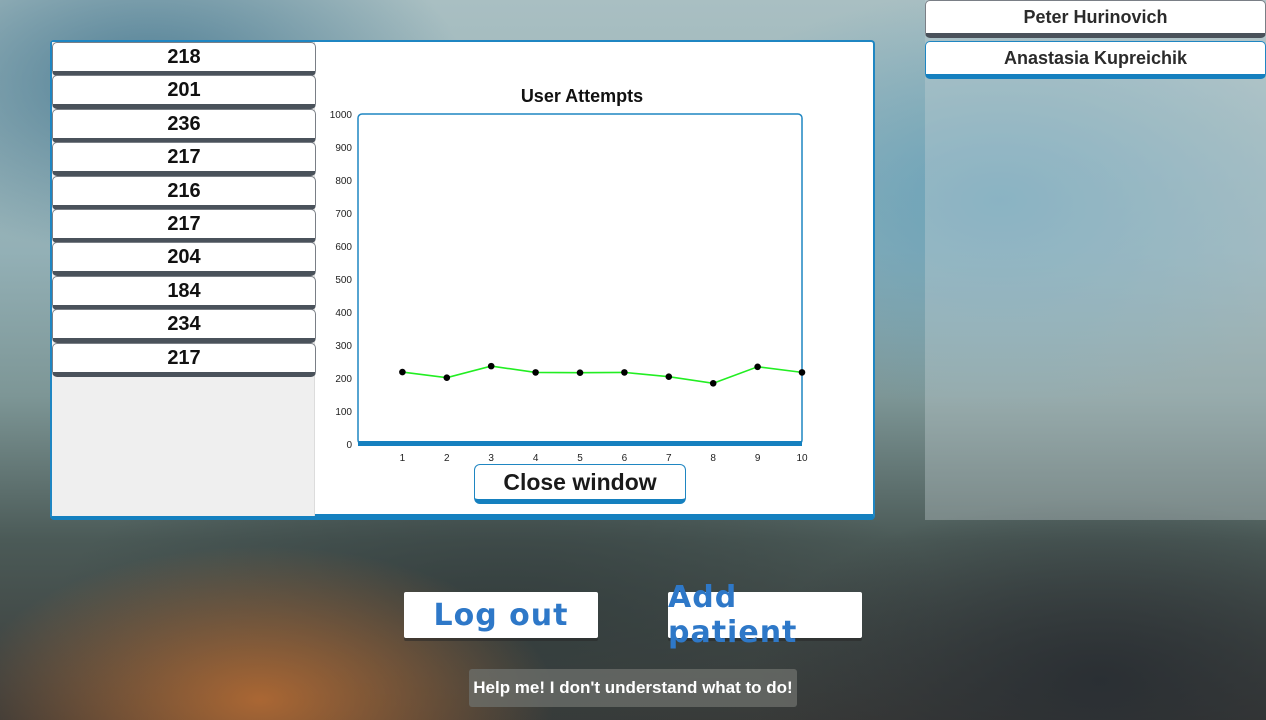 This screenshot has height=720, width=1266. Describe the element at coordinates (184, 92) in the screenshot. I see `list-item: 201` at that location.